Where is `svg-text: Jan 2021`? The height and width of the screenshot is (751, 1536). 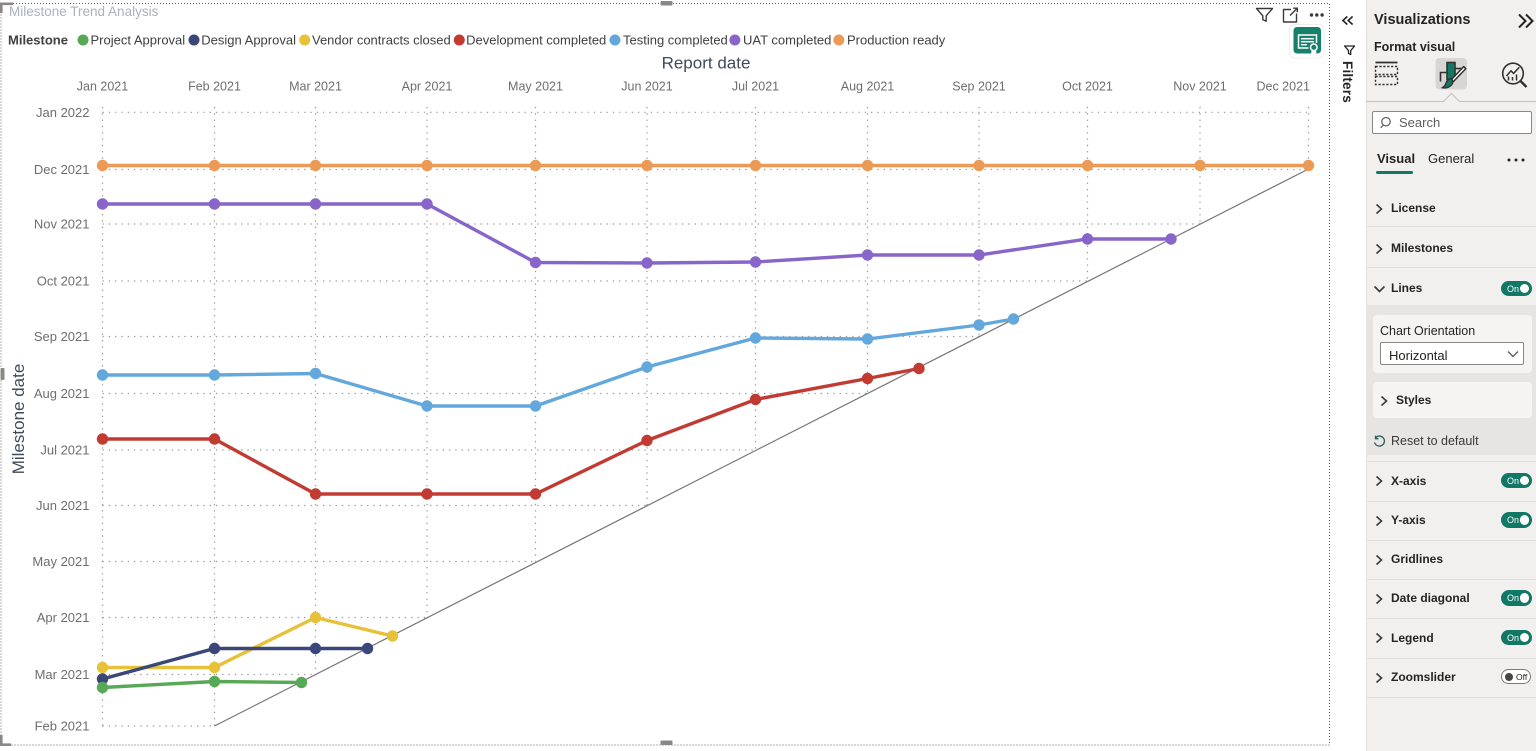 svg-text: Jan 2021 is located at coordinates (102, 87).